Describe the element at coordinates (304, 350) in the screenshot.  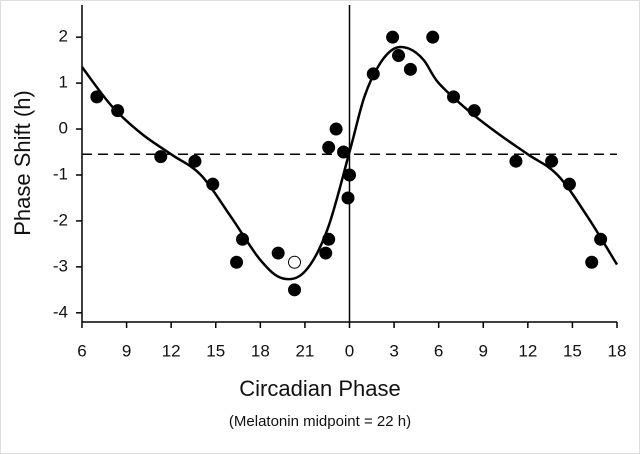
I see `x-tick-label: 21` at that location.